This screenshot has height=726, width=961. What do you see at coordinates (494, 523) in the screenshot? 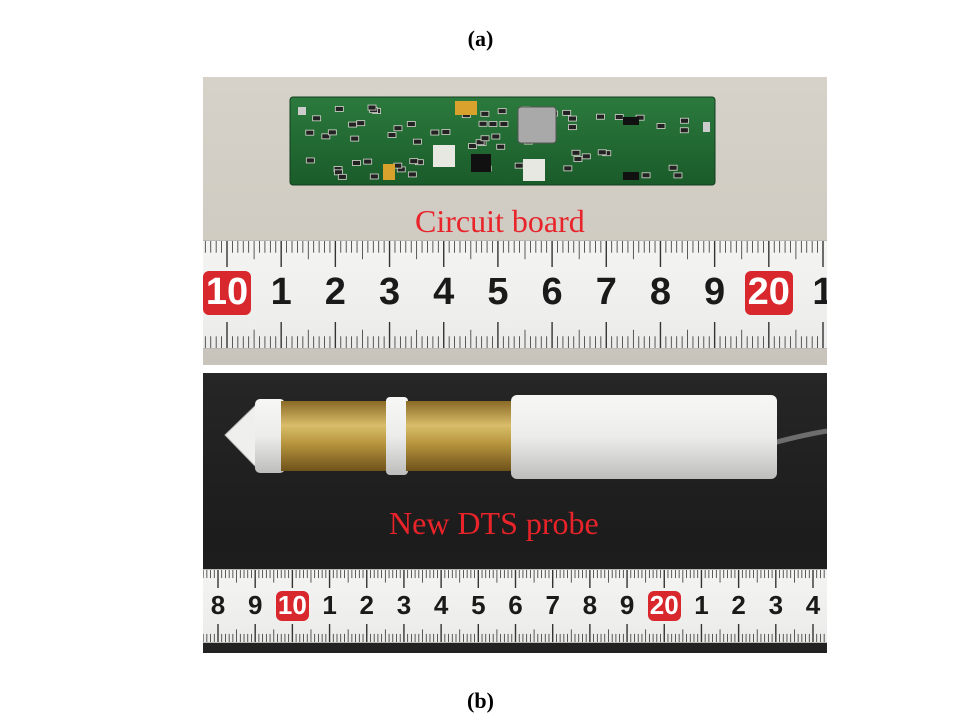
I see `caption-dts-probe: New DTS probe` at bounding box center [494, 523].